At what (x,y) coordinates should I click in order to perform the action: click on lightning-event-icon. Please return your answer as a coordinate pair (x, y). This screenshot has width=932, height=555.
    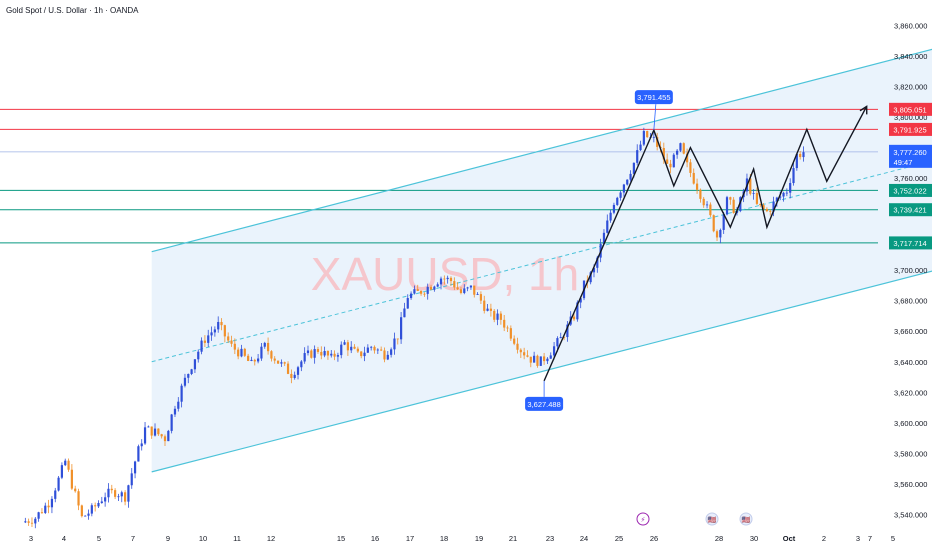
    Looking at the image, I should click on (643, 519).